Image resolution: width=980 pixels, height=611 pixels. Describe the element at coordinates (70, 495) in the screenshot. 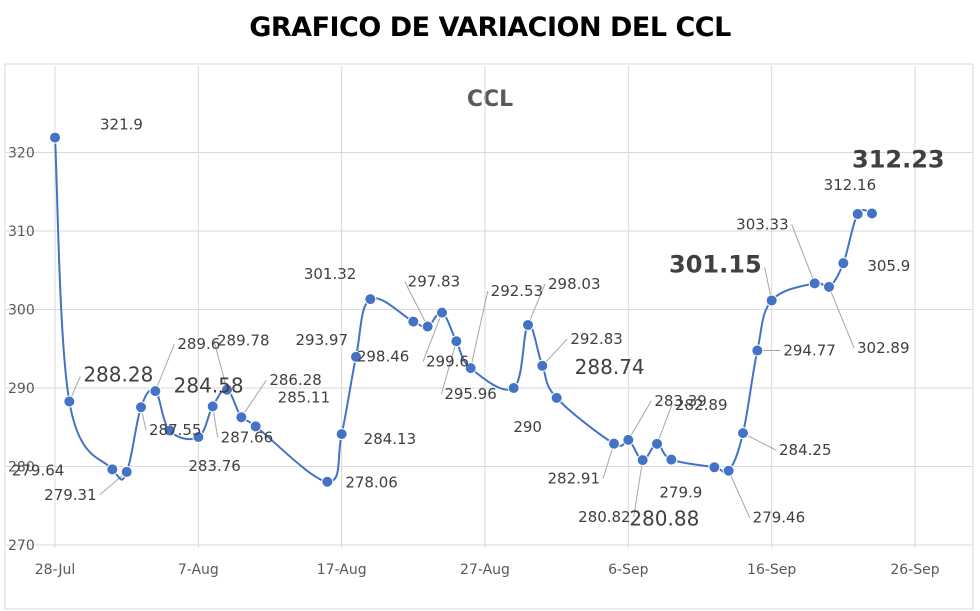

I see `data-label: 279.31` at that location.